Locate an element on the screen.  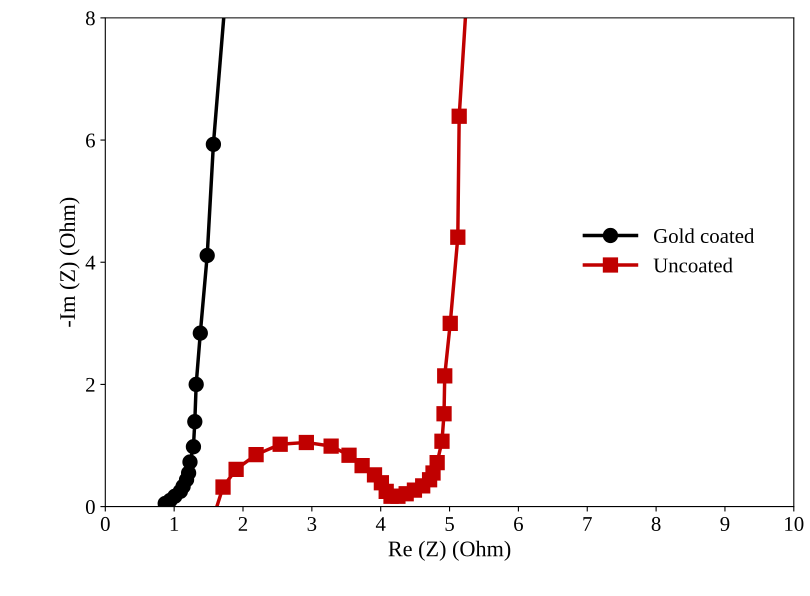
x-tick-label: 2 is located at coordinates (243, 523).